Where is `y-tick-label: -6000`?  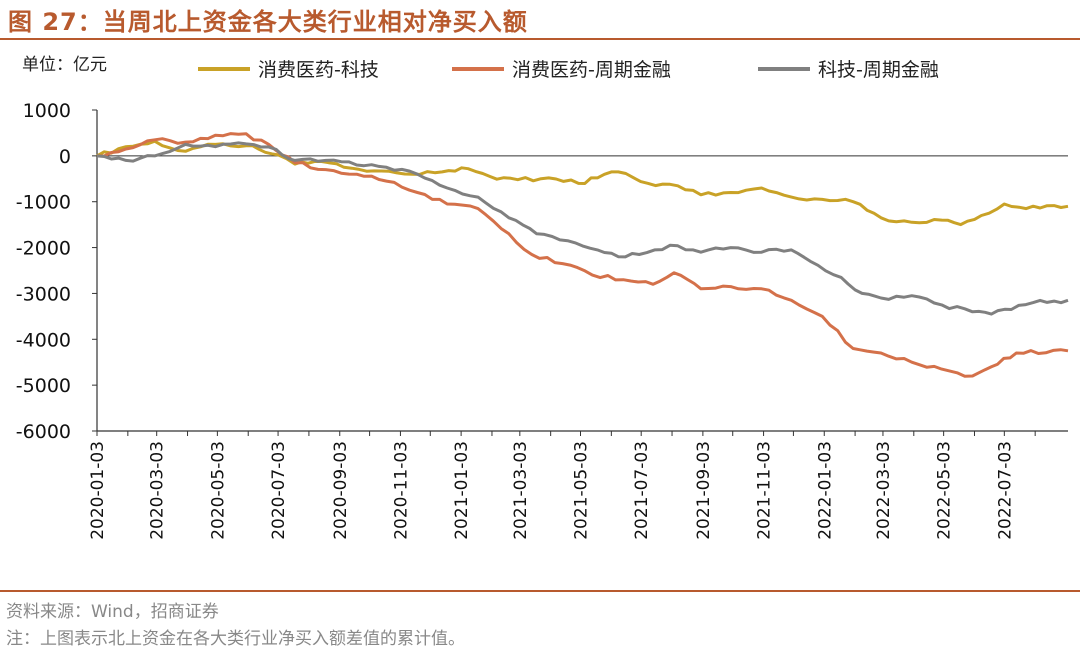 y-tick-label: -6000 is located at coordinates (43, 432).